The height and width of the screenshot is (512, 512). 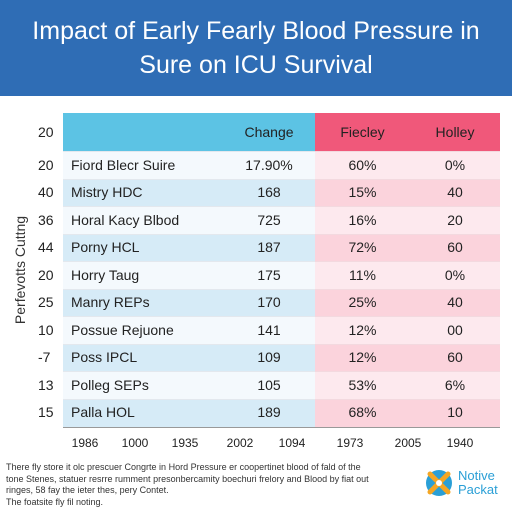 What do you see at coordinates (408, 443) in the screenshot?
I see `bottom-axis-label: 2005` at bounding box center [408, 443].